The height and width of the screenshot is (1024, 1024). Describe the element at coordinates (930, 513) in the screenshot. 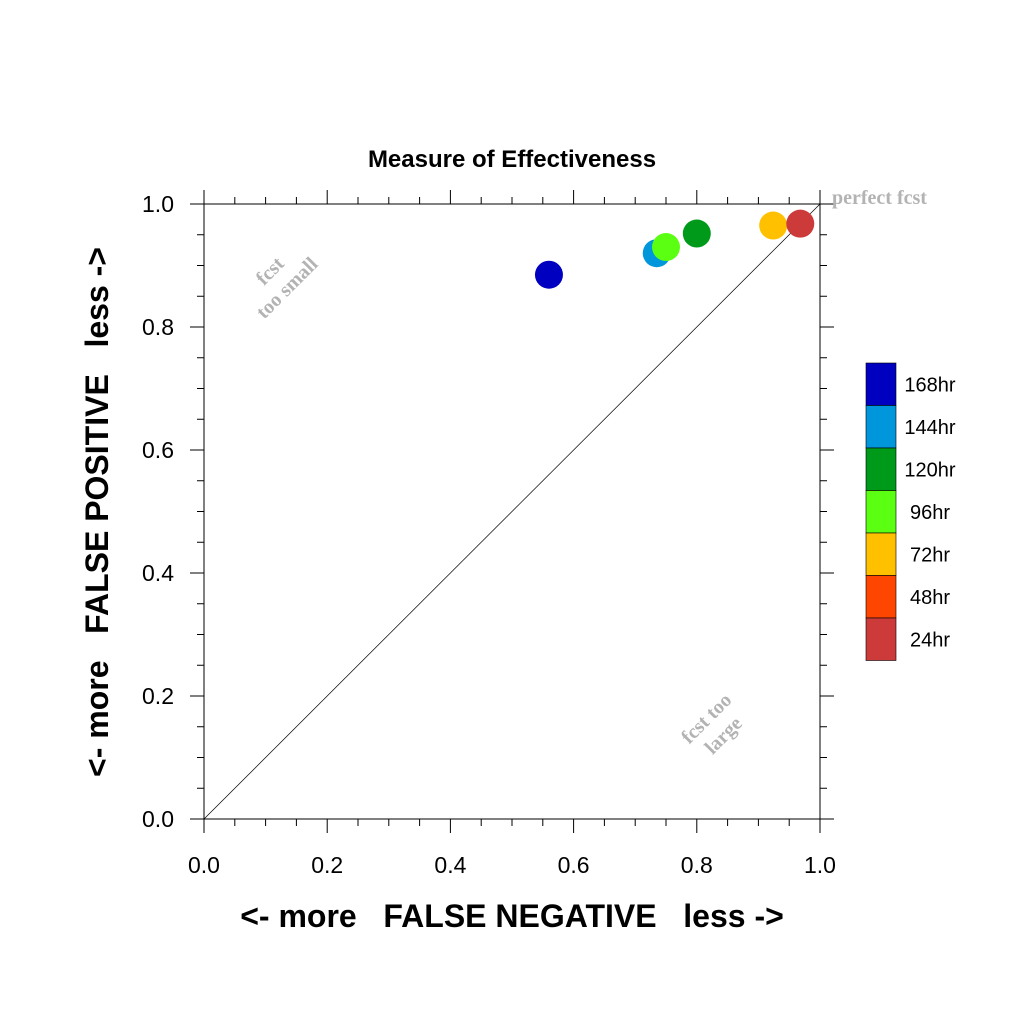

I see `legend-label-96hr: 96hr` at that location.